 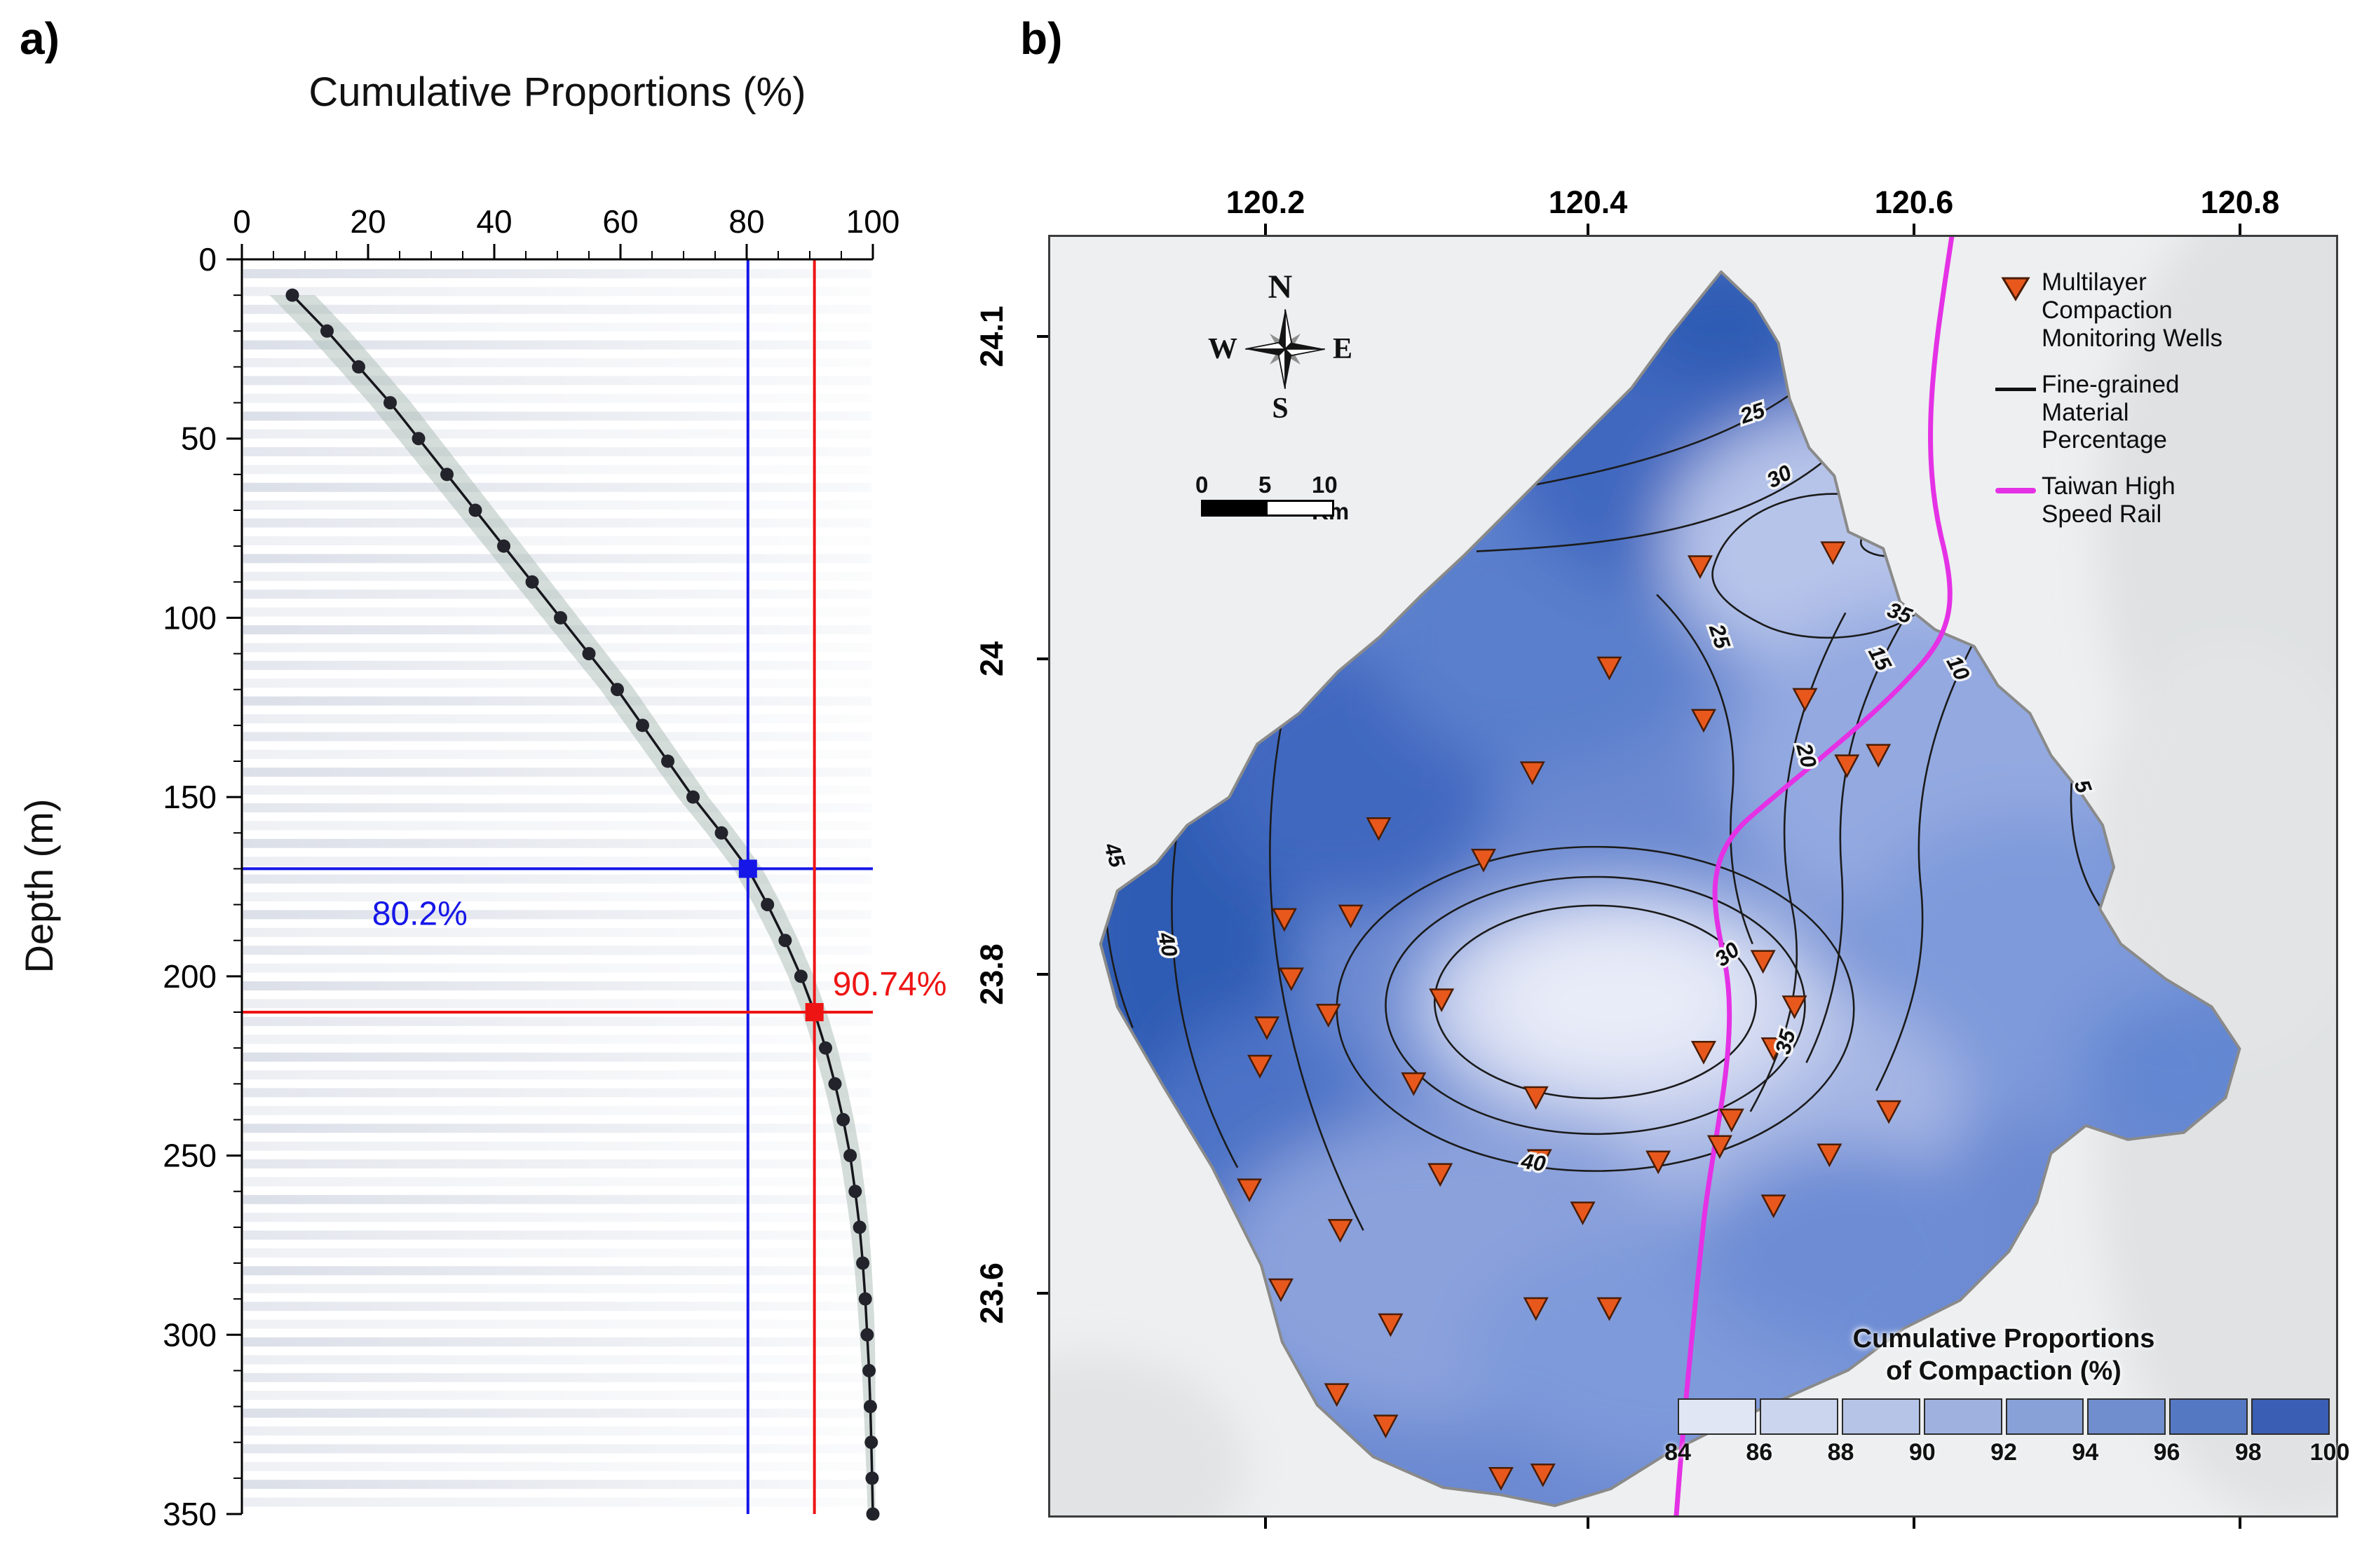 I want to click on well-triangle-icon, so click(x=2016, y=310).